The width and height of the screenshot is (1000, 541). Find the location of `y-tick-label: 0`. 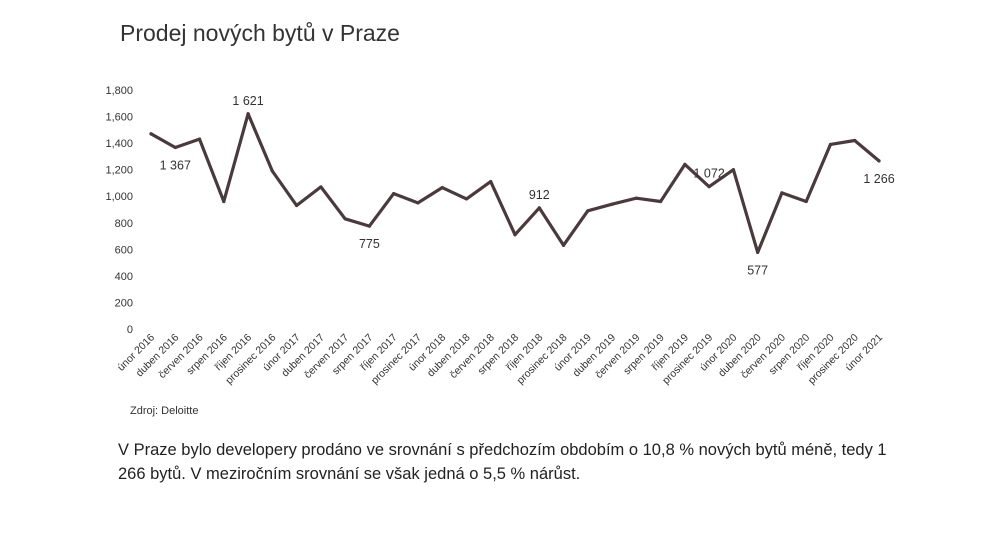

y-tick-label: 0 is located at coordinates (130, 330).